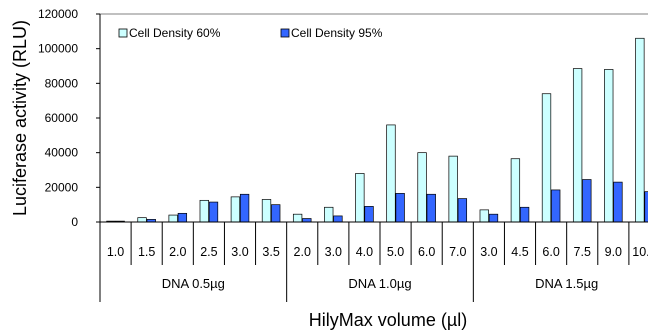 Image resolution: width=648 pixels, height=331 pixels. I want to click on legend: Cell Density 60% Cell Density 95%, so click(250, 33).